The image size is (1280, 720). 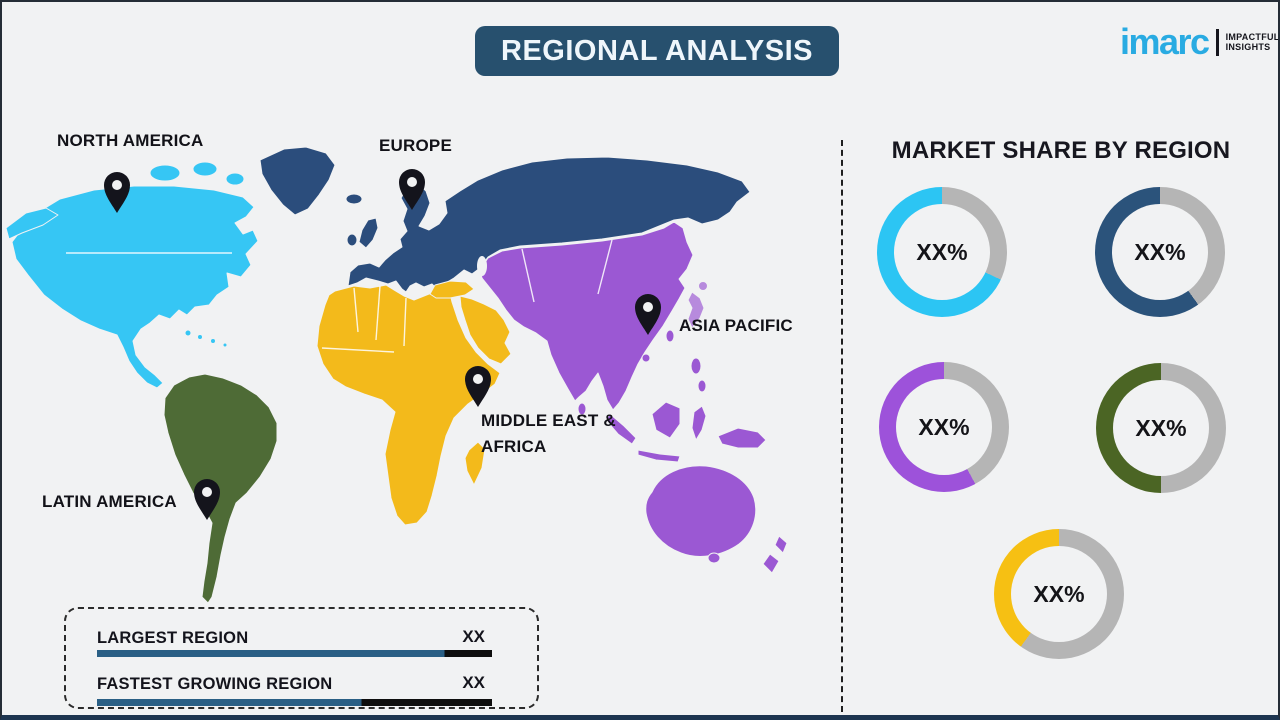 I want to click on pin-asia-pacific, so click(x=648, y=314).